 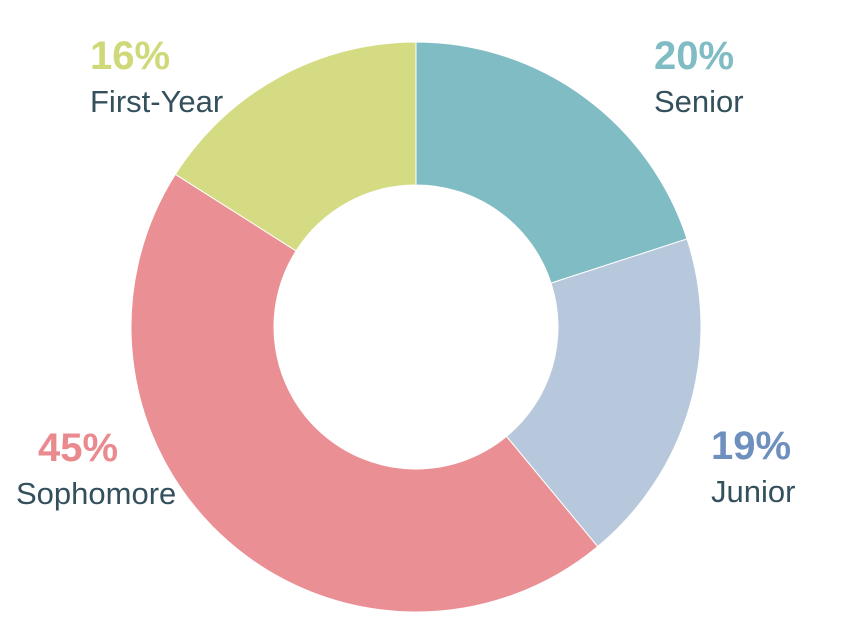 I want to click on slice-senior, so click(x=551, y=162).